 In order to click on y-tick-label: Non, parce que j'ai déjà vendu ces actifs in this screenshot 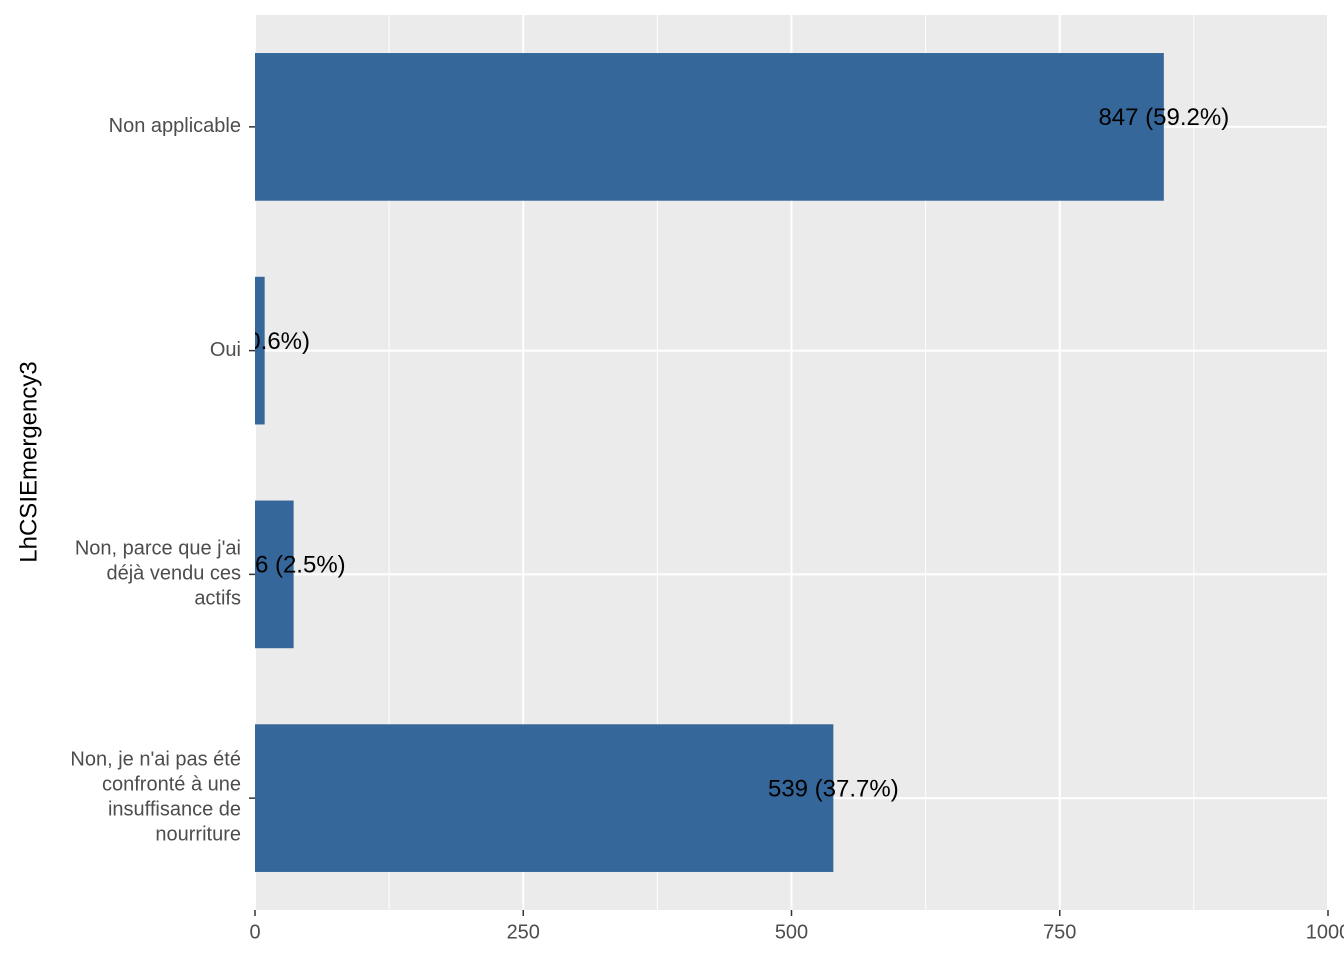, I will do `click(158, 574)`.